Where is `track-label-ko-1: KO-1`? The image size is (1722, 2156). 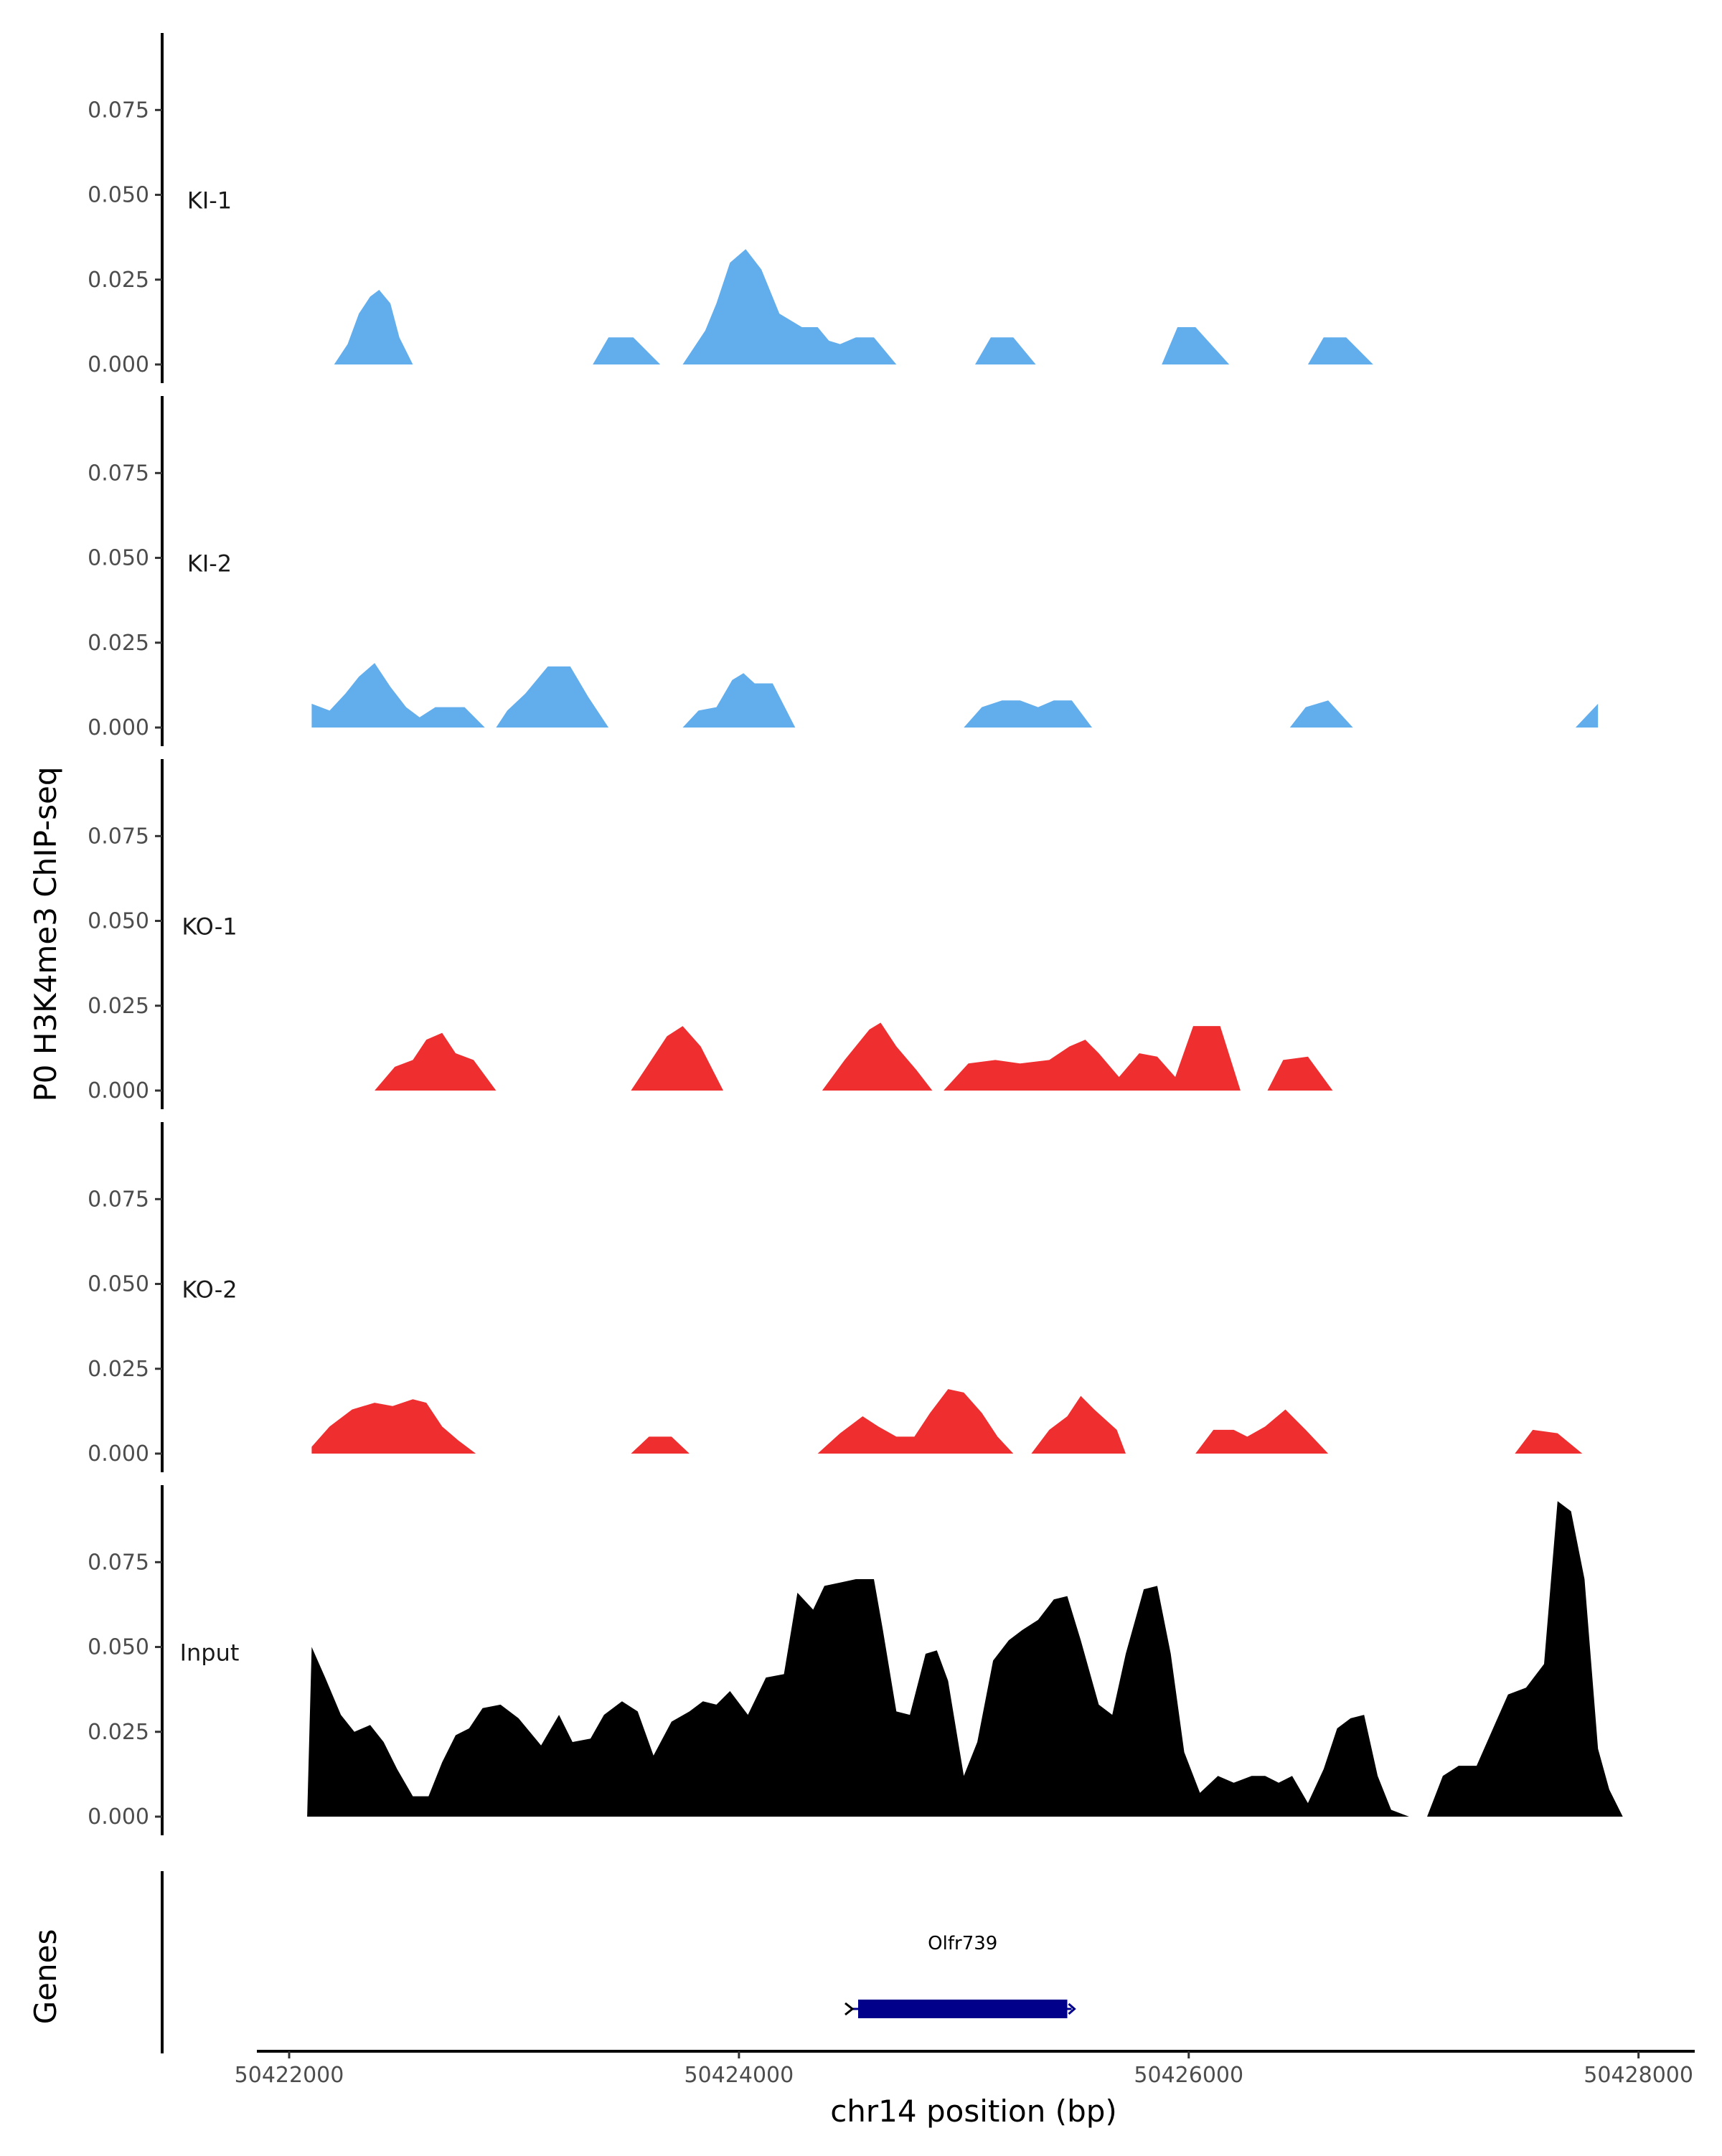
track-label-ko-1: KO-1 is located at coordinates (209, 927).